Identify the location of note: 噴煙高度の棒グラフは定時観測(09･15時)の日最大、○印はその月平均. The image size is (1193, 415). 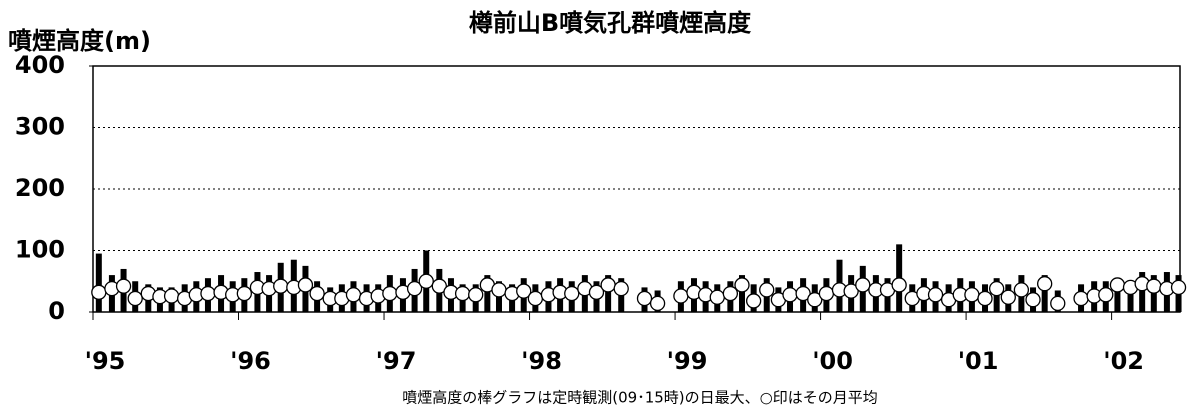
(639, 398).